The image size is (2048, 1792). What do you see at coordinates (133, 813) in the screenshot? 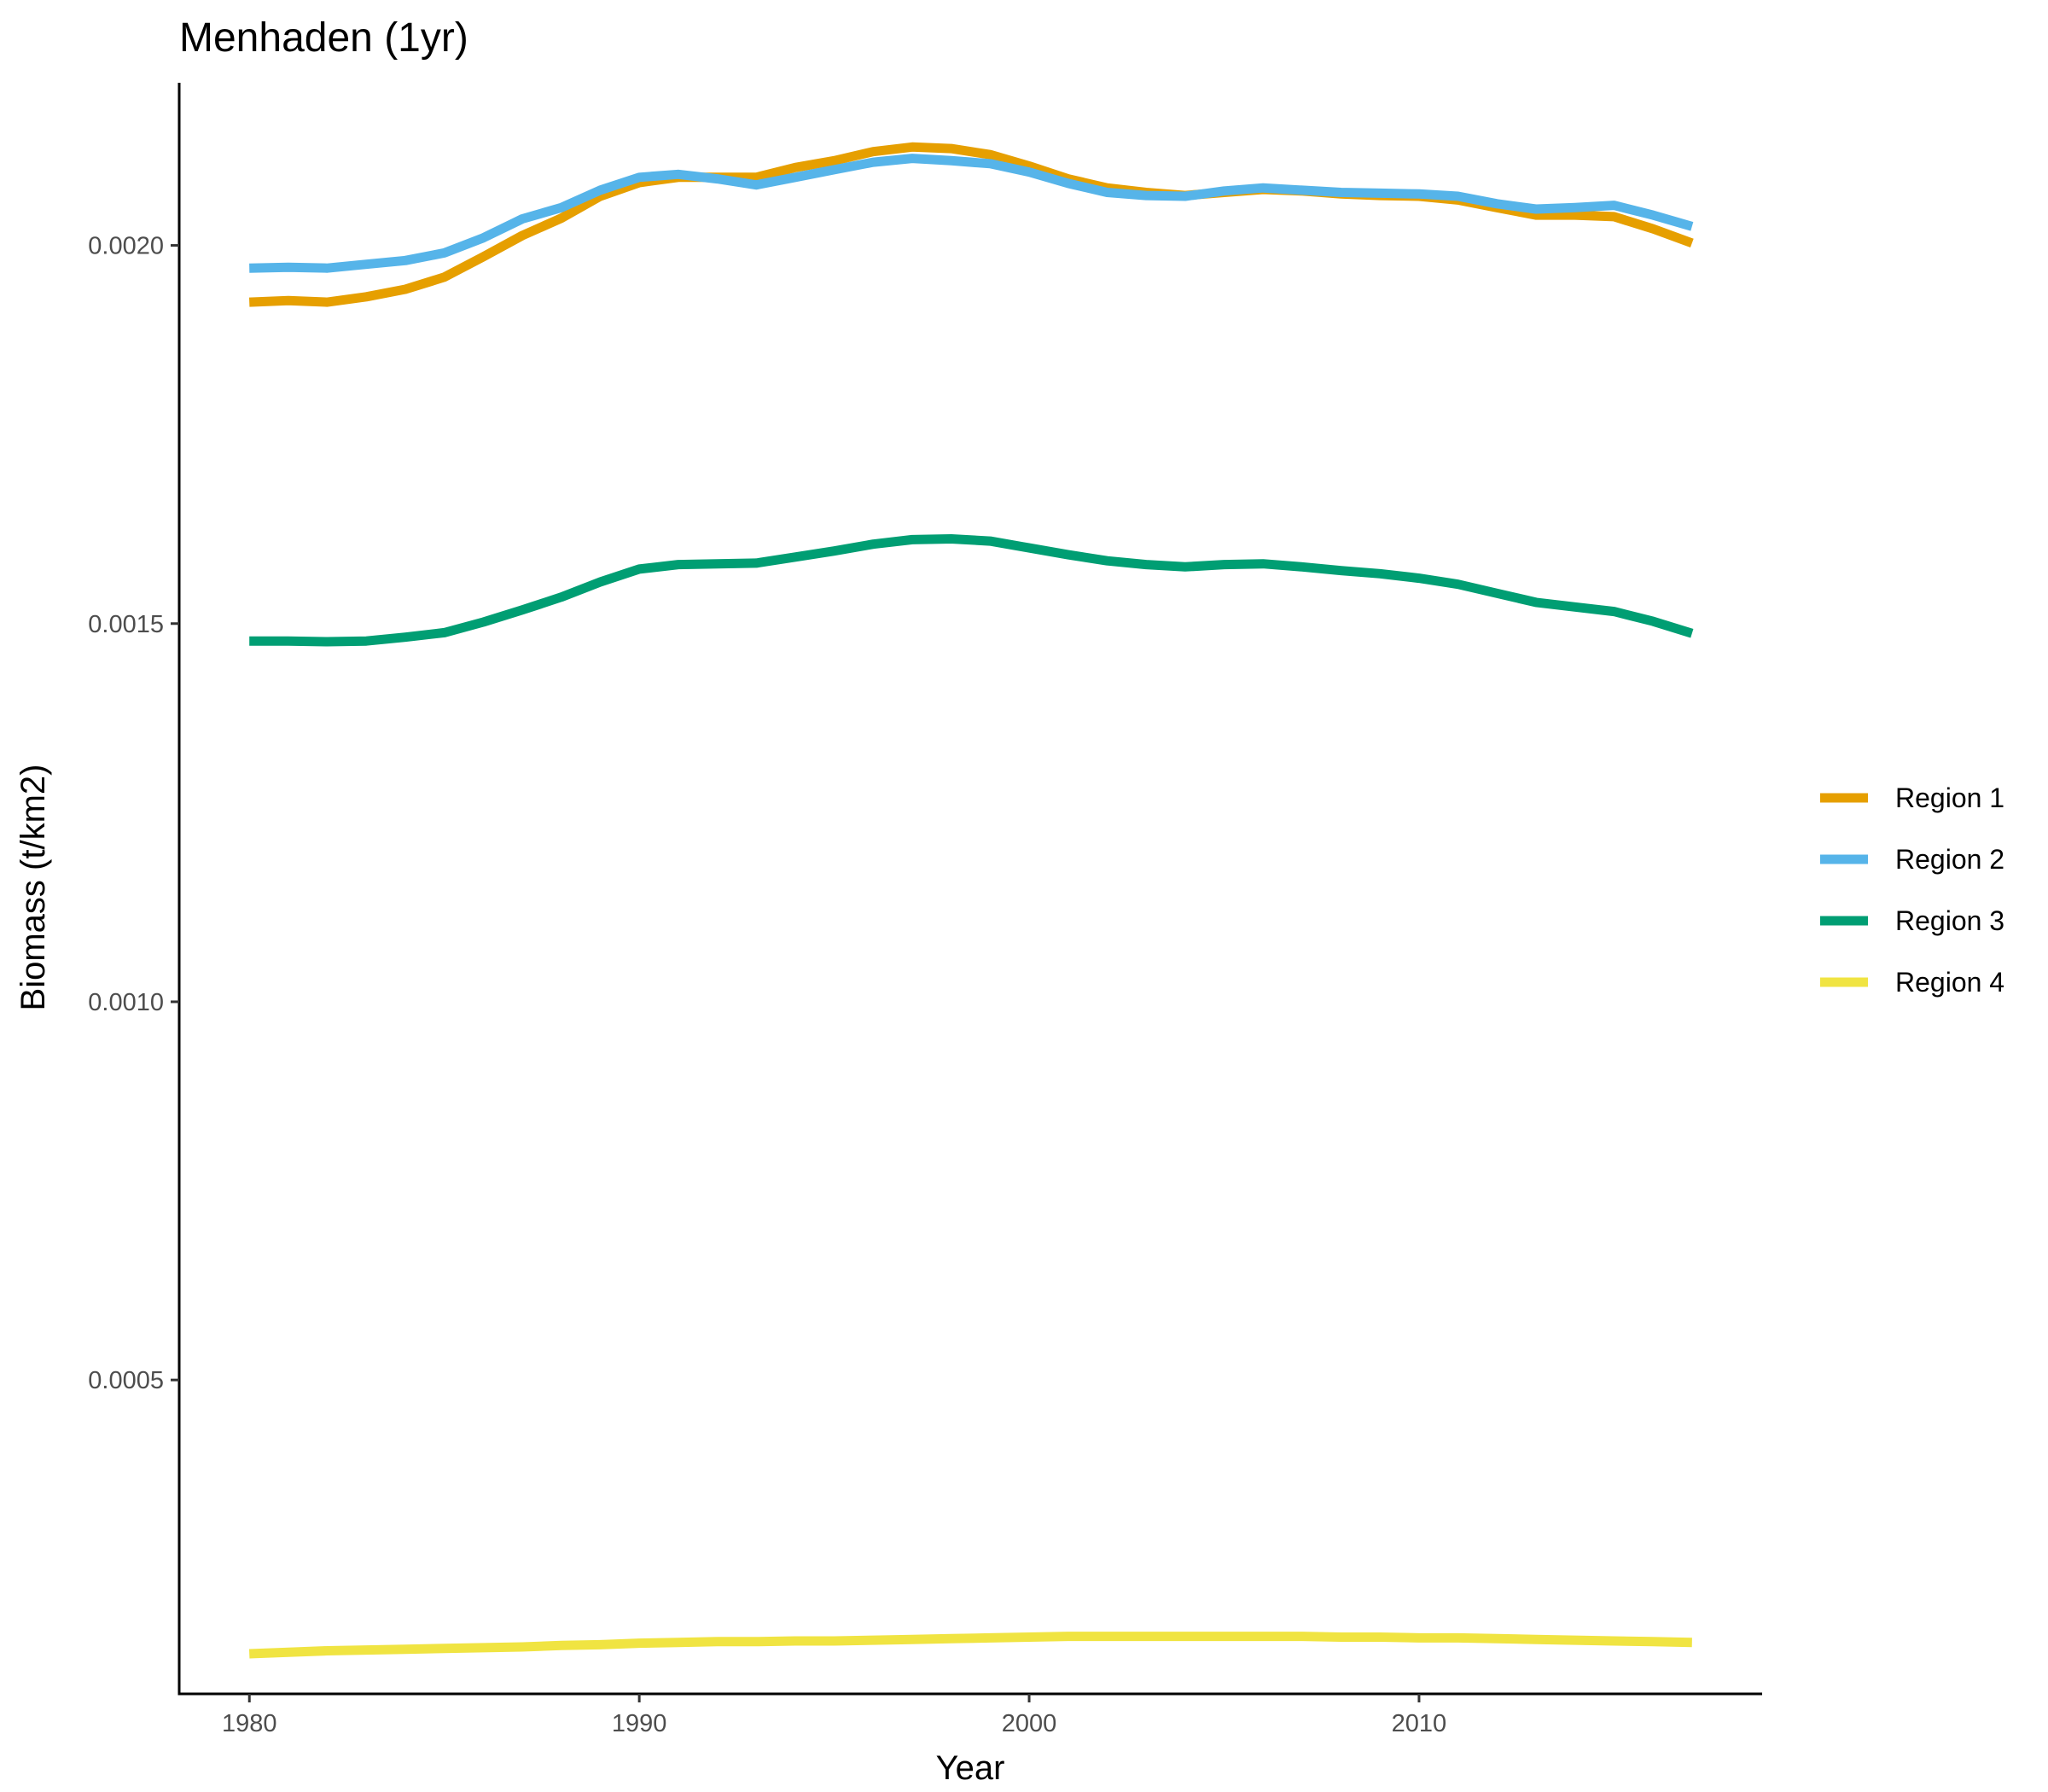
I see `y-axis-ticks: 0.0005 0.0010 0.0015 0.0020` at bounding box center [133, 813].